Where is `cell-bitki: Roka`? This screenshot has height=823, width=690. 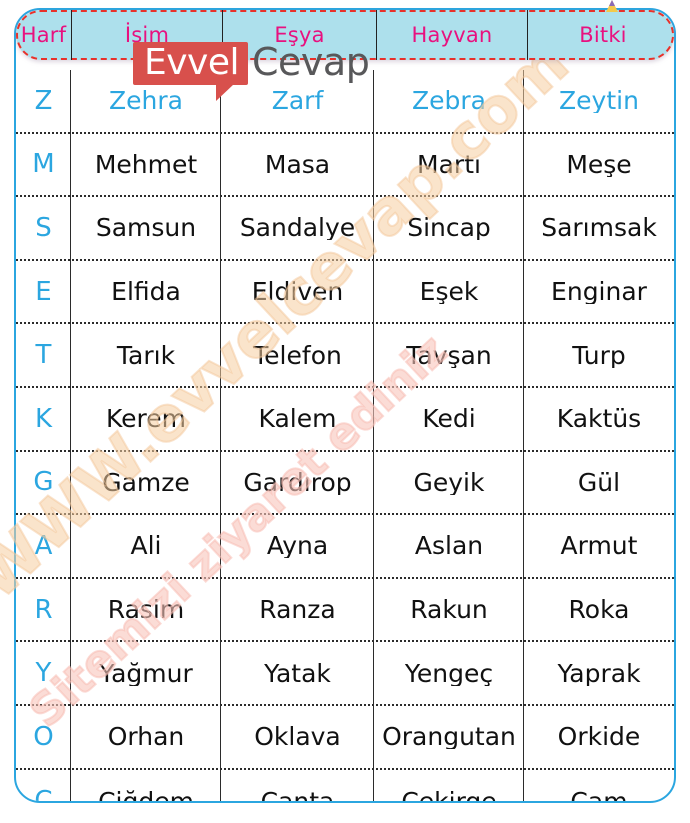 cell-bitki: Roka is located at coordinates (599, 610).